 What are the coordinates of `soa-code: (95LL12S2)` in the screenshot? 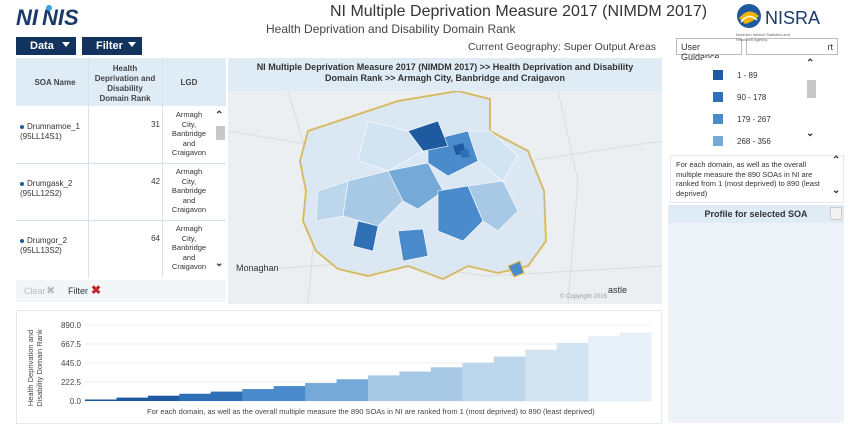 It's located at (41, 193).